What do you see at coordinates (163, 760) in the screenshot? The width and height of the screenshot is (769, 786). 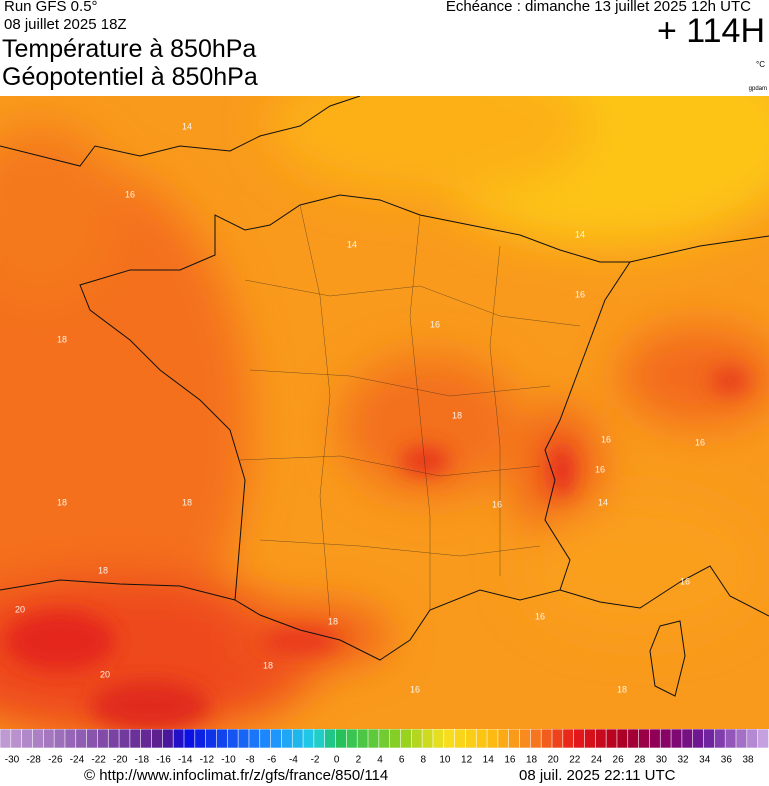 I see `colorbar-tick-label: -16` at bounding box center [163, 760].